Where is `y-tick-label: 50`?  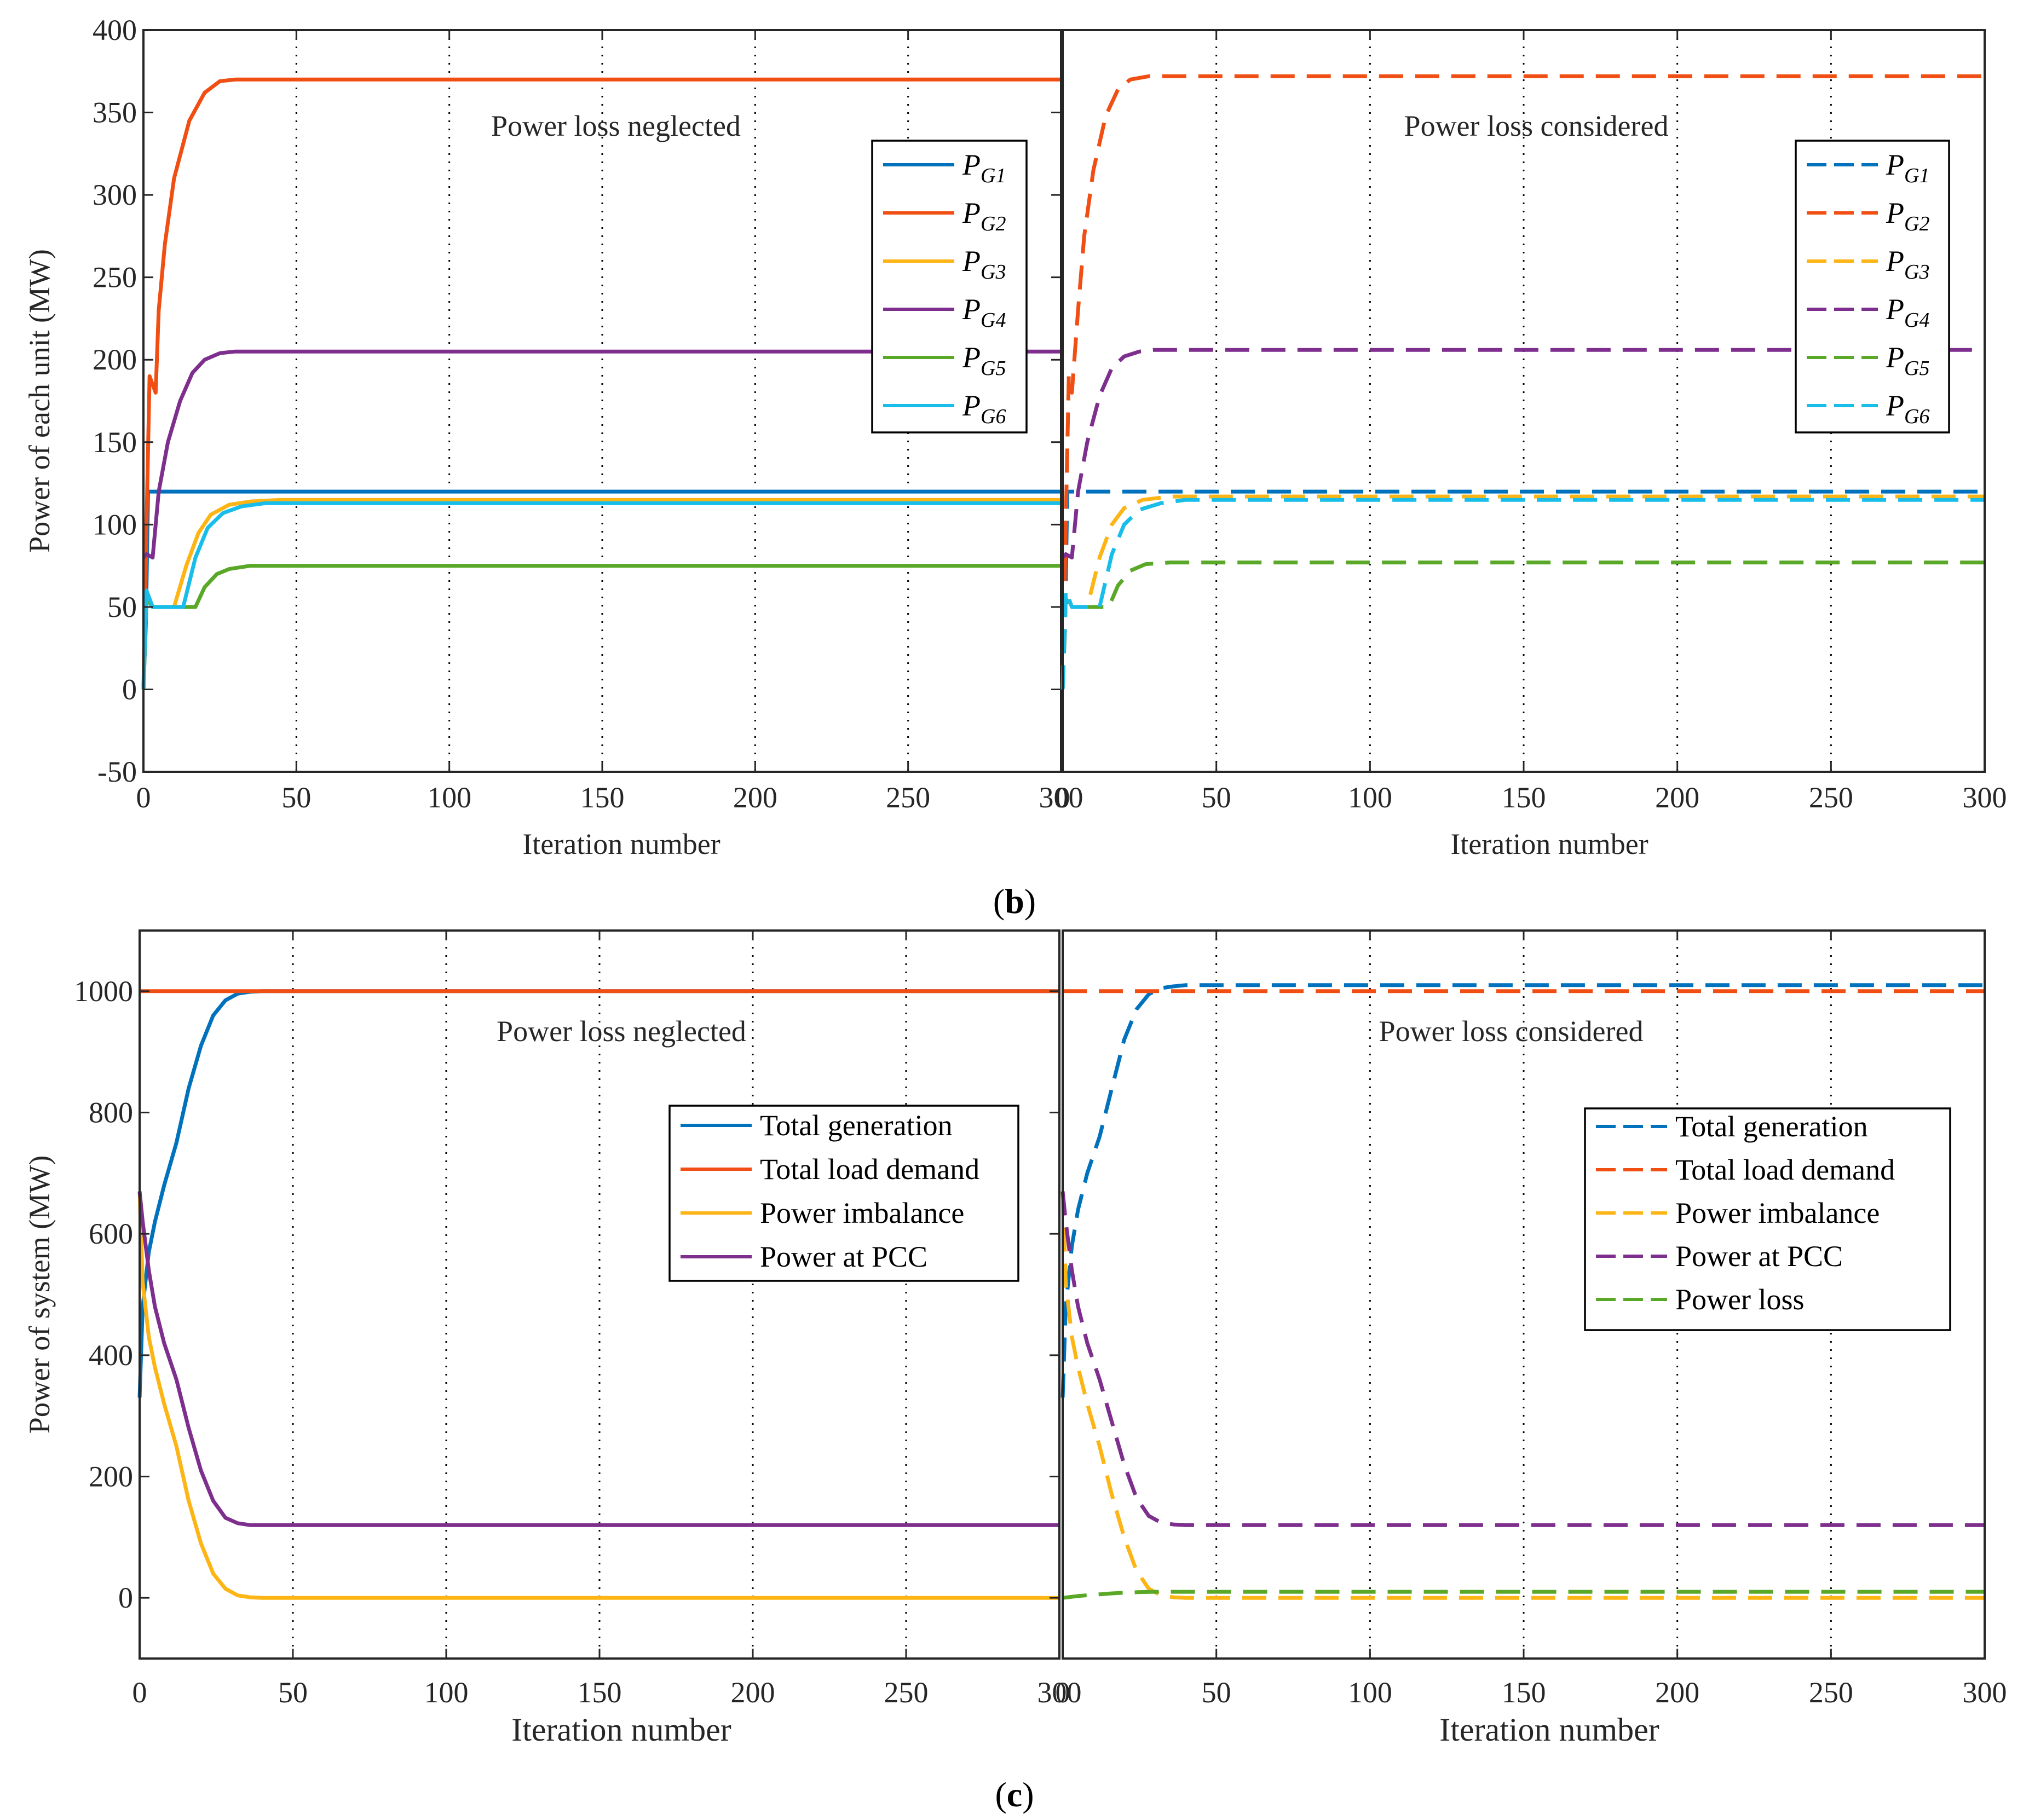 y-tick-label: 50 is located at coordinates (122, 607).